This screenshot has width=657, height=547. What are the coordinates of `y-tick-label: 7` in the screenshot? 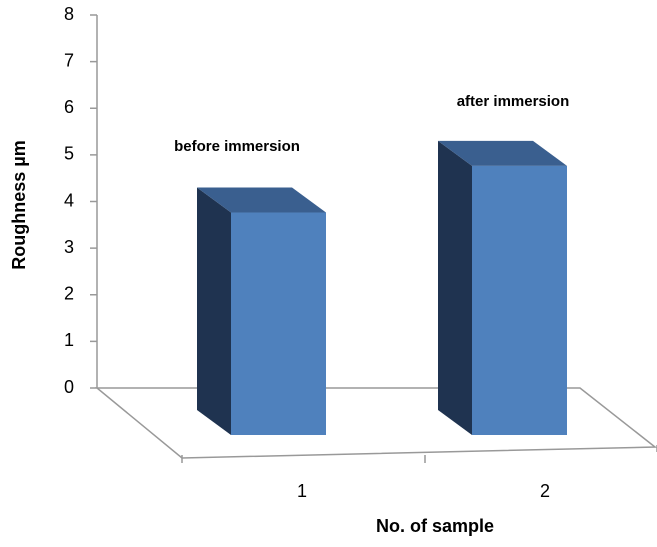 It's located at (69, 60).